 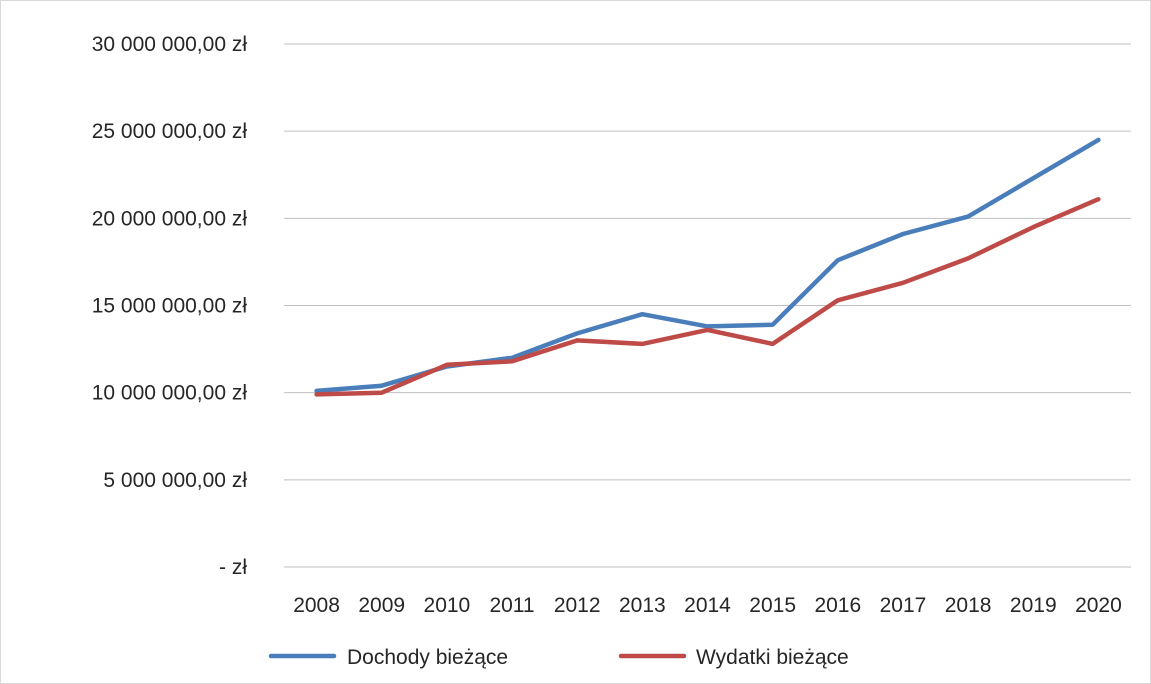 What do you see at coordinates (511, 605) in the screenshot?
I see `x-tick-label: 2011` at bounding box center [511, 605].